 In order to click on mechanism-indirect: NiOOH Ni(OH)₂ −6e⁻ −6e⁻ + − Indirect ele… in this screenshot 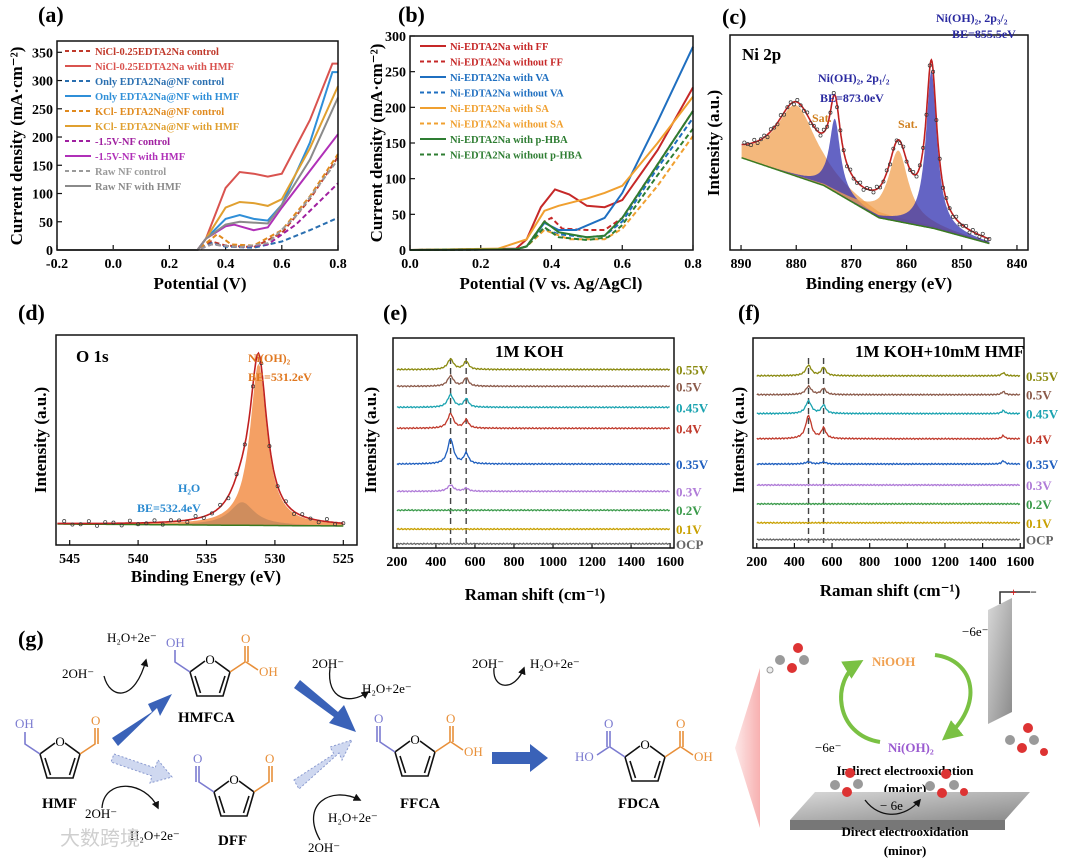, I will do `click(907, 690)`.